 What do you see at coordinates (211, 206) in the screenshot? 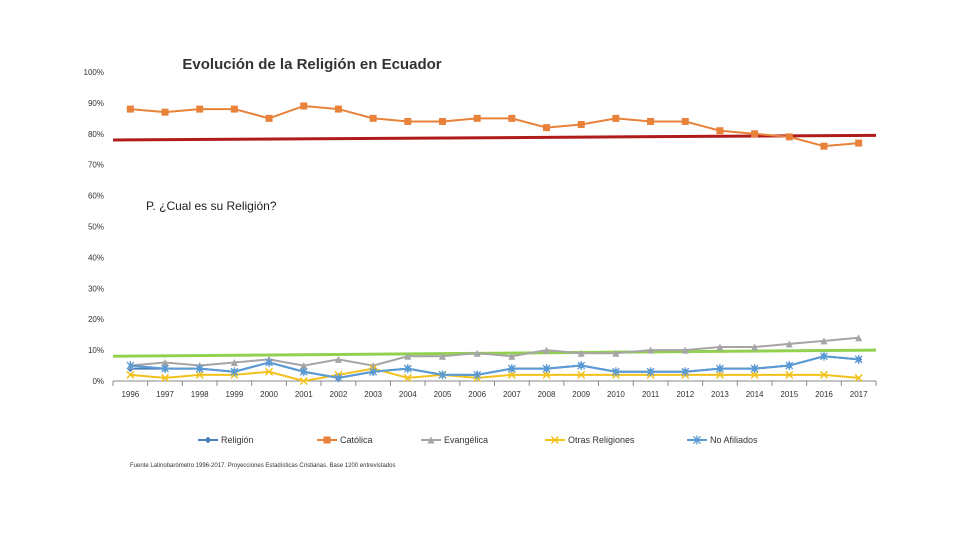
I see `chart-annotation: P. ¿Cual es su Religión?` at bounding box center [211, 206].